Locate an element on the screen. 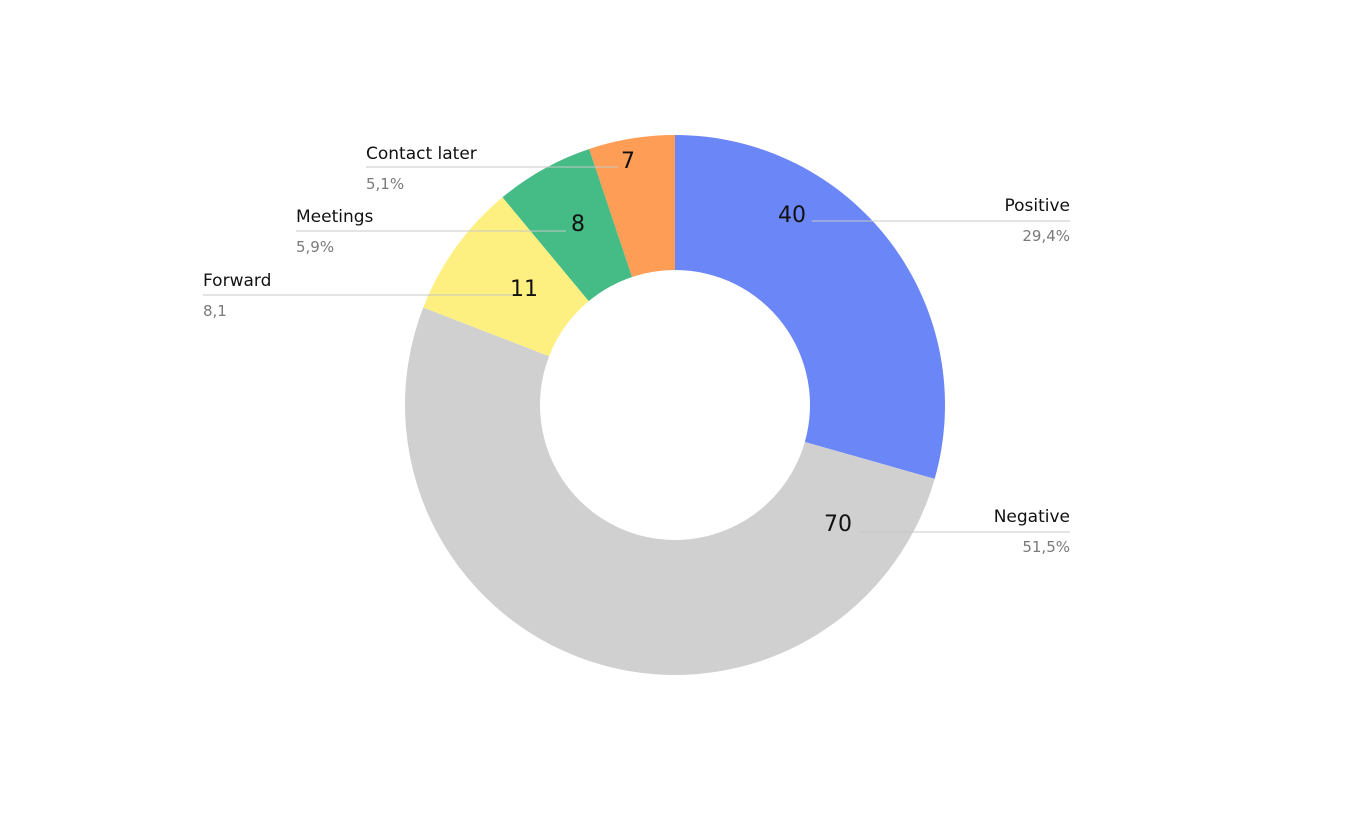 The height and width of the screenshot is (814, 1350). slice-meetings is located at coordinates (567, 225).